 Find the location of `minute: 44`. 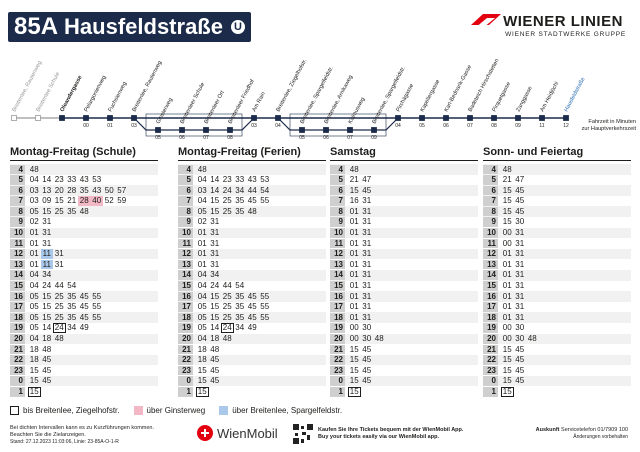

minute: 44 is located at coordinates (227, 286).